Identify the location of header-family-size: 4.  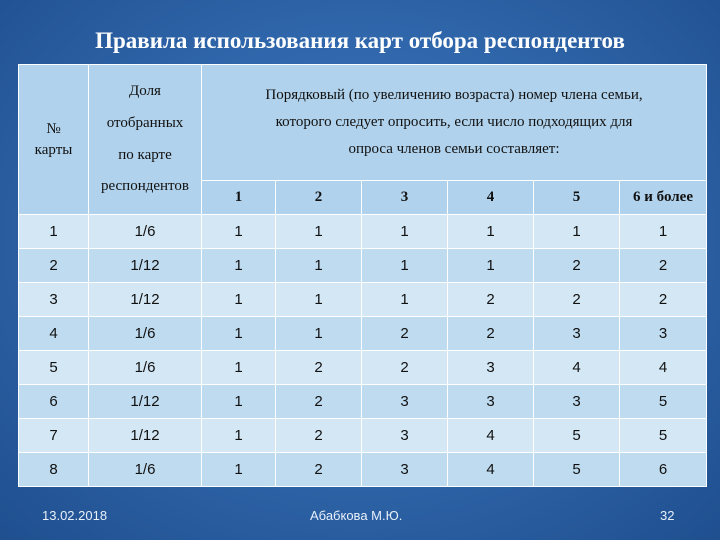
(490, 197).